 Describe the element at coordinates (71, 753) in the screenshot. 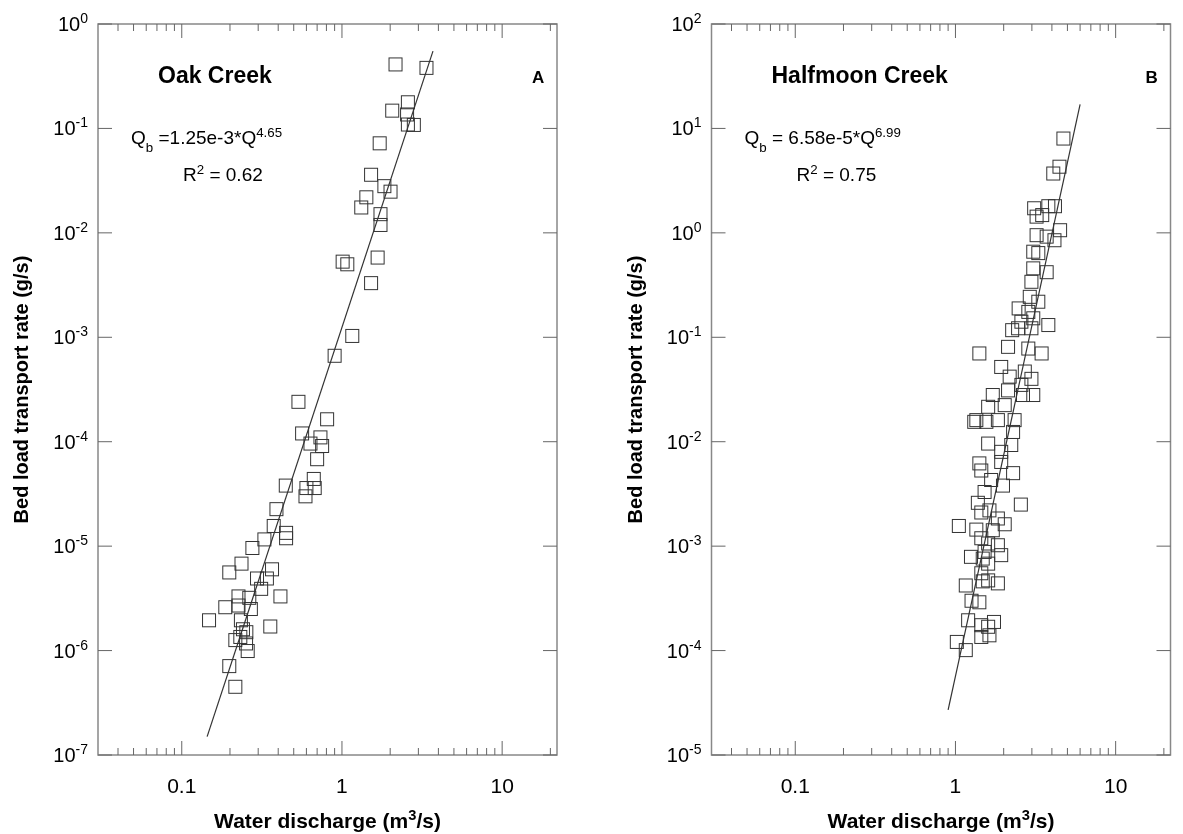

I see `y-tick-label: 10$^{-7}$` at that location.